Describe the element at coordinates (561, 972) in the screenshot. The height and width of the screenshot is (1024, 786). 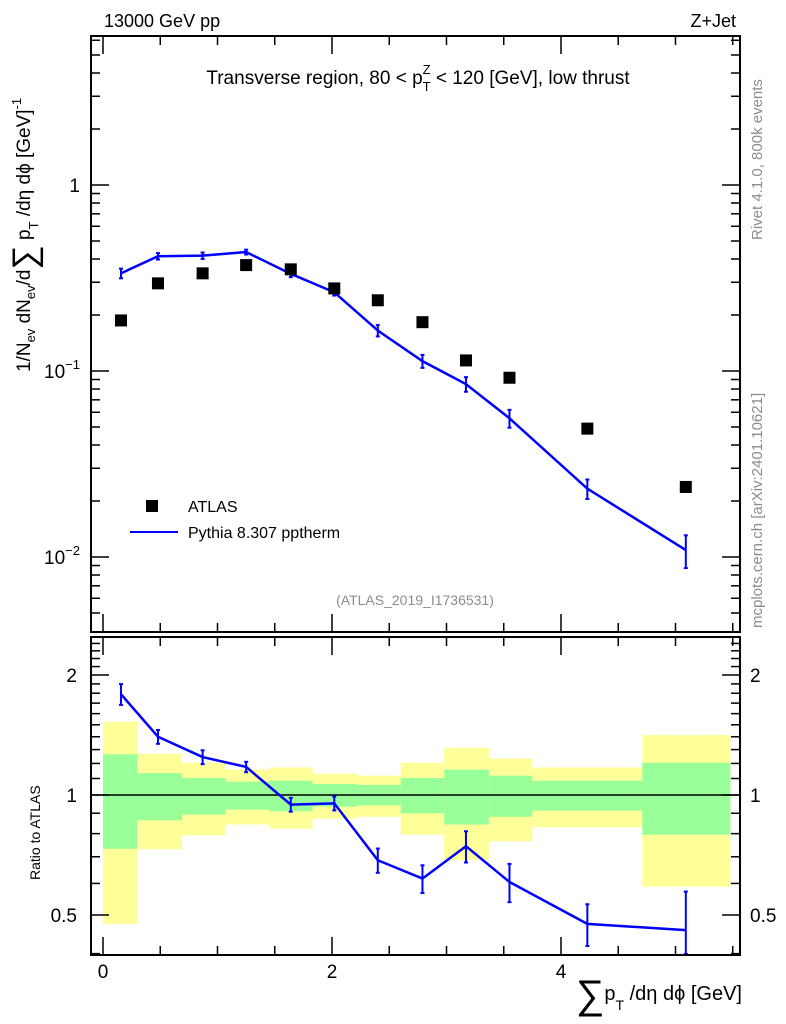
I see `x-tick-label: 4` at that location.